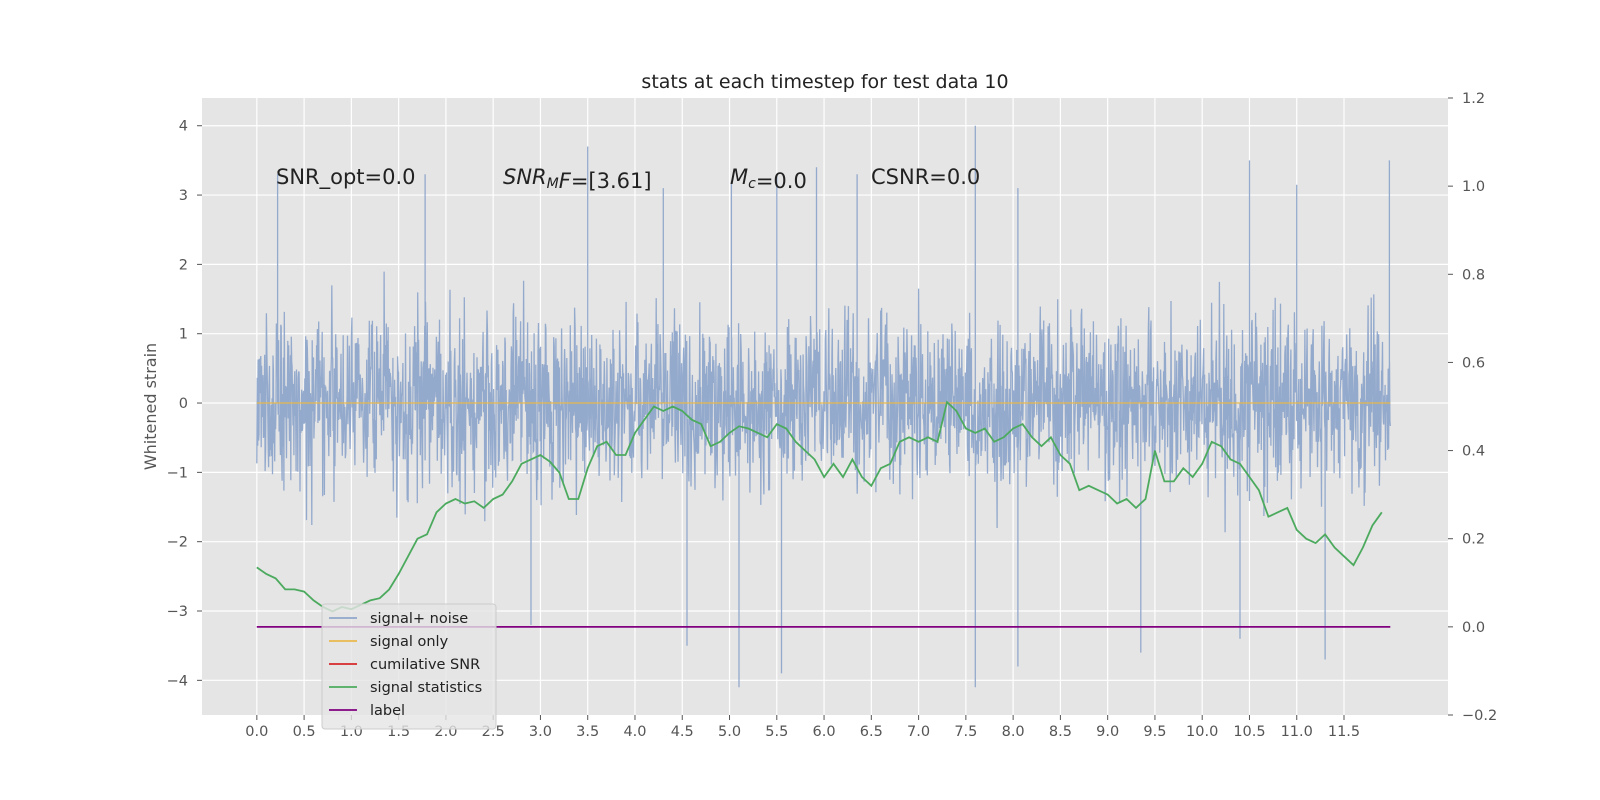  What do you see at coordinates (525, 177) in the screenshot?
I see `annotation-part: SNR` at bounding box center [525, 177].